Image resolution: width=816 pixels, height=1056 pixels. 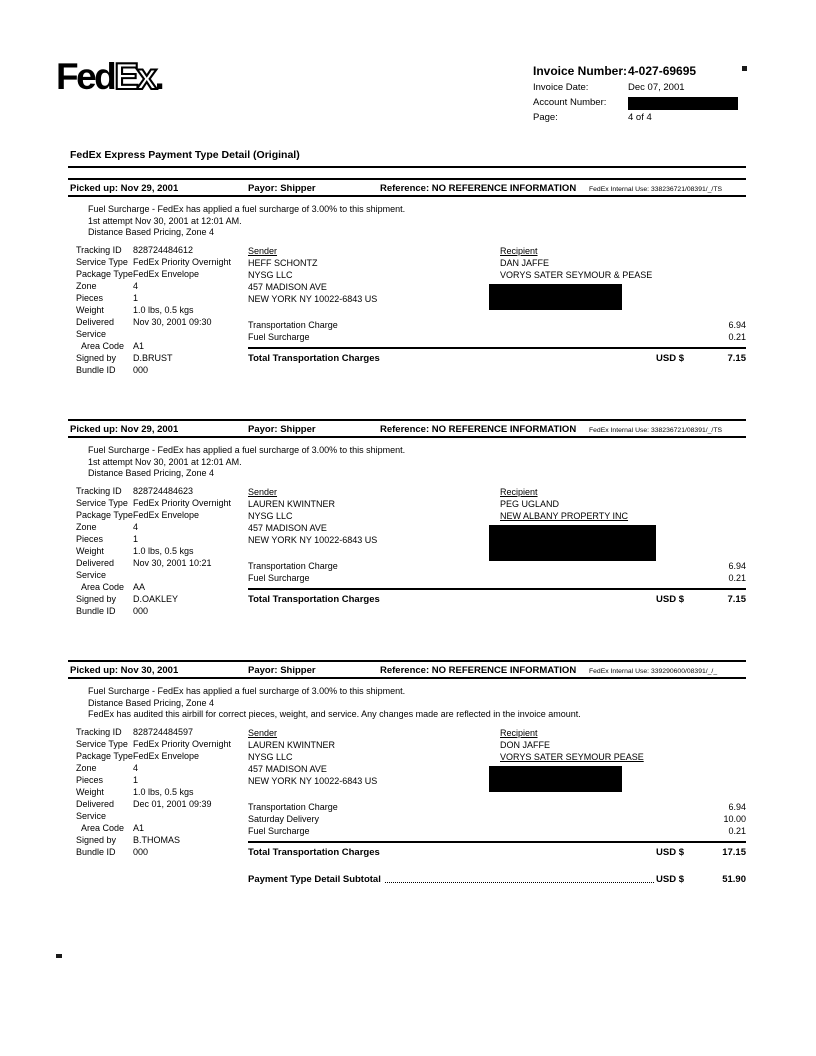 I want to click on detail-row: Tracking ID 828724484597, so click(x=153, y=732).